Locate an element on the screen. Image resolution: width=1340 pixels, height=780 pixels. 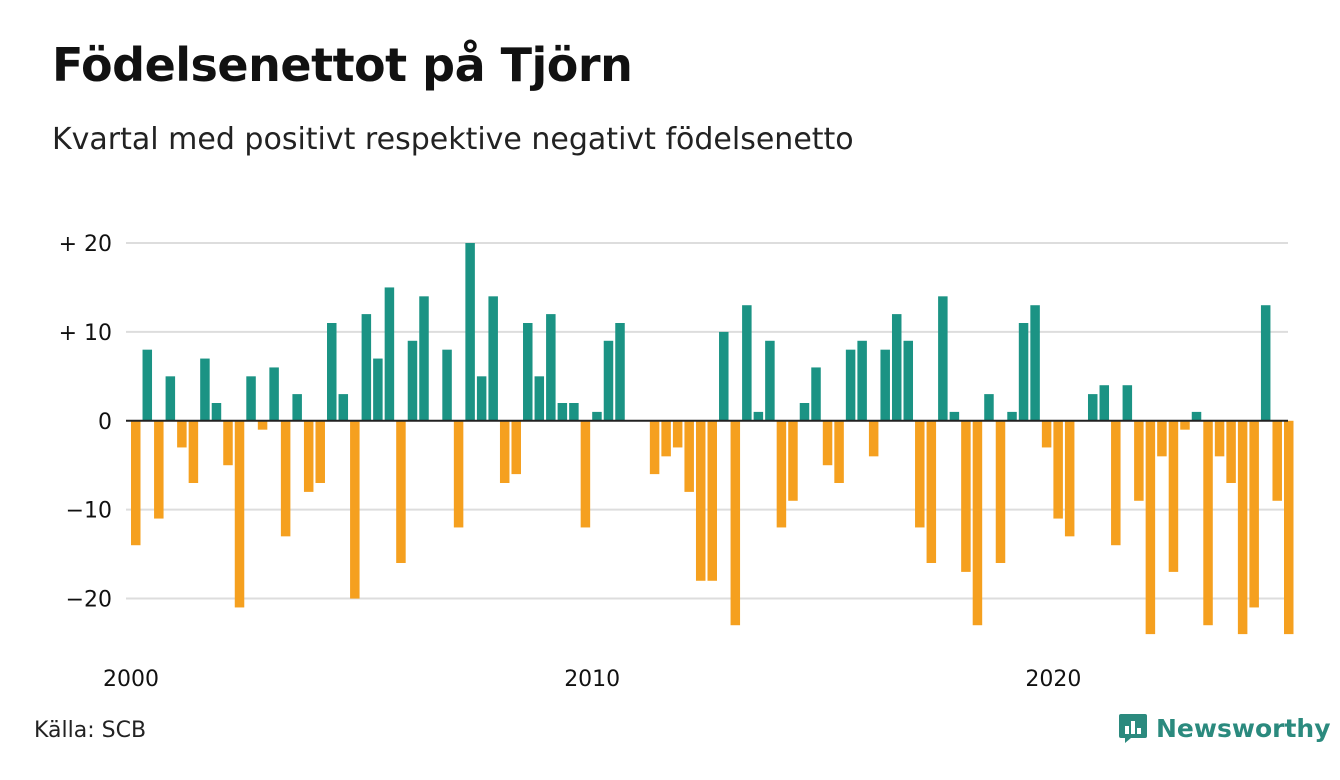
y-tick-label: + 10 is located at coordinates (85, 333).